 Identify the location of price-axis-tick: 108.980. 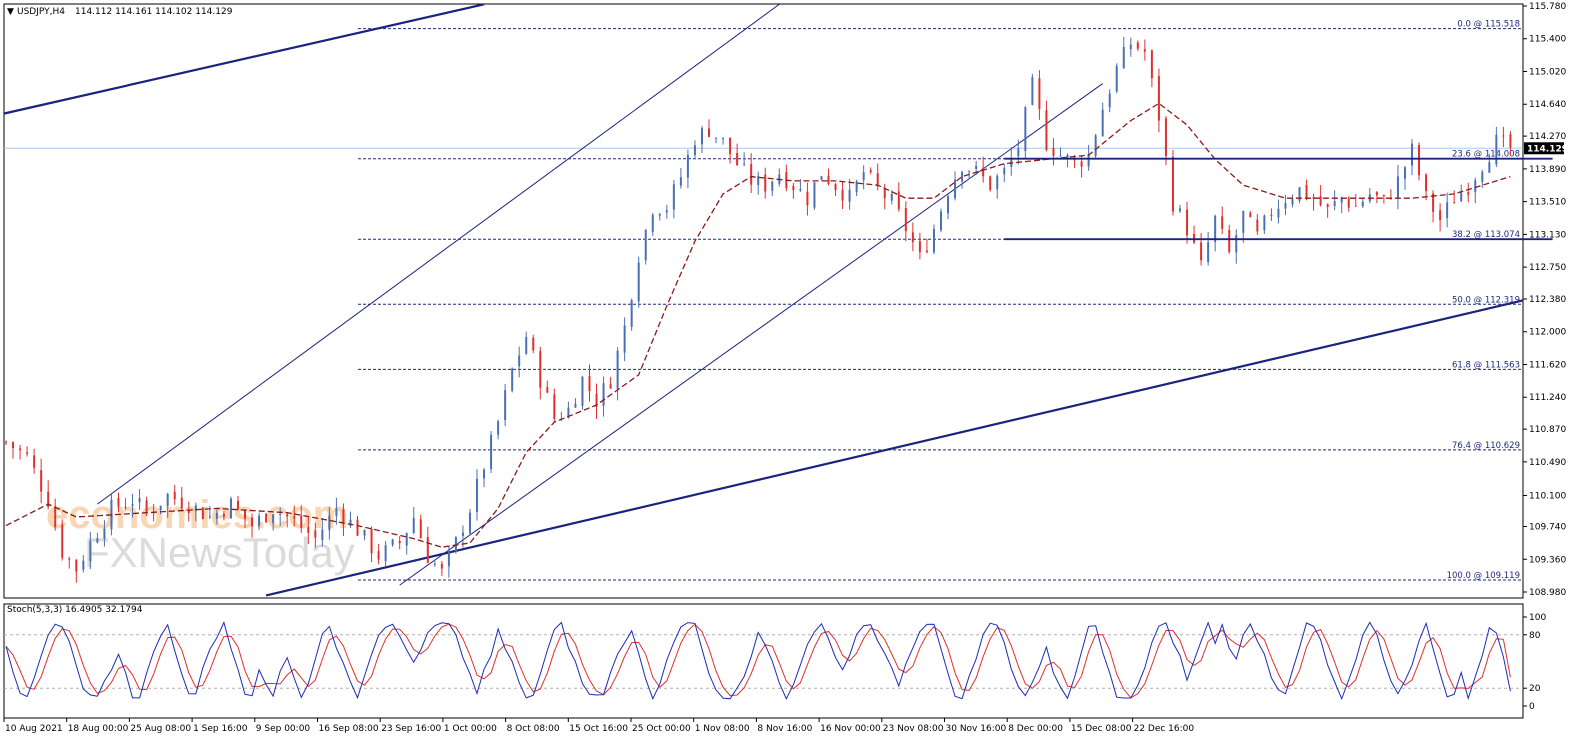
(1547, 593).